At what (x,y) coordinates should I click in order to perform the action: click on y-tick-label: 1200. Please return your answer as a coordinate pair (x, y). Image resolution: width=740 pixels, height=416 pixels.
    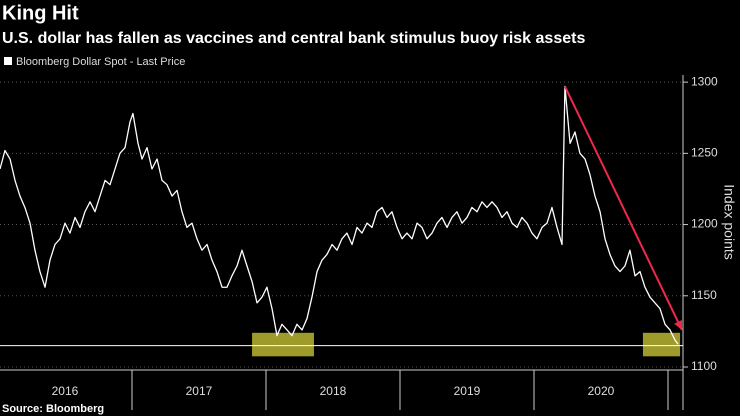
    Looking at the image, I should click on (704, 224).